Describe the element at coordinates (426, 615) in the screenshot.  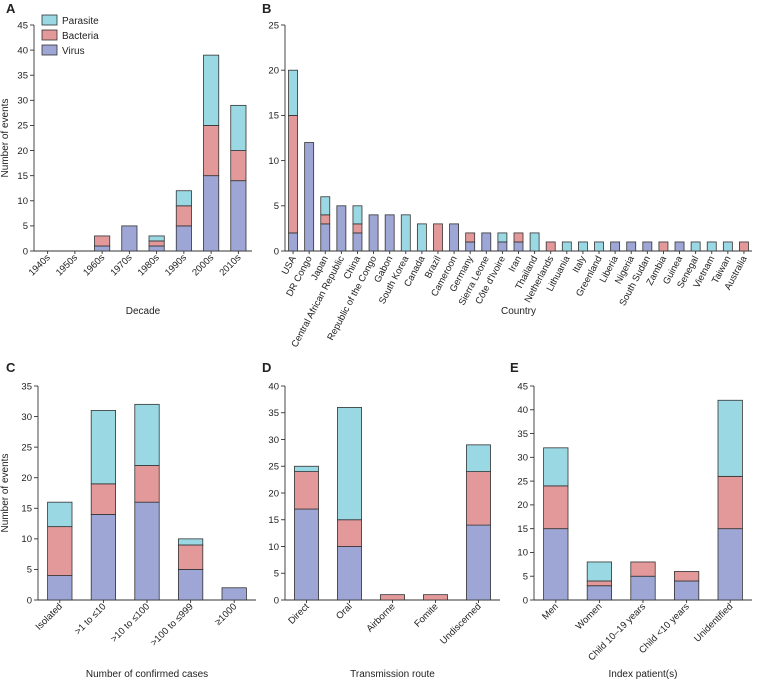
I see `x-tick-label: Fomite` at that location.